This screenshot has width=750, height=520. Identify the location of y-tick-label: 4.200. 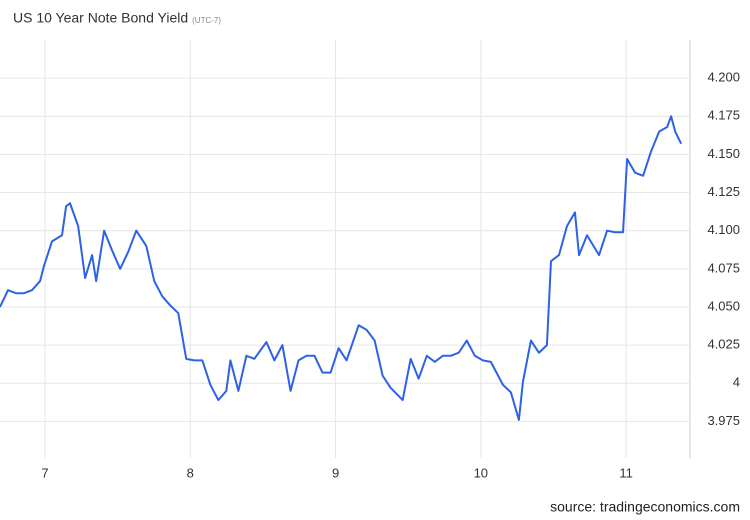
(723, 77).